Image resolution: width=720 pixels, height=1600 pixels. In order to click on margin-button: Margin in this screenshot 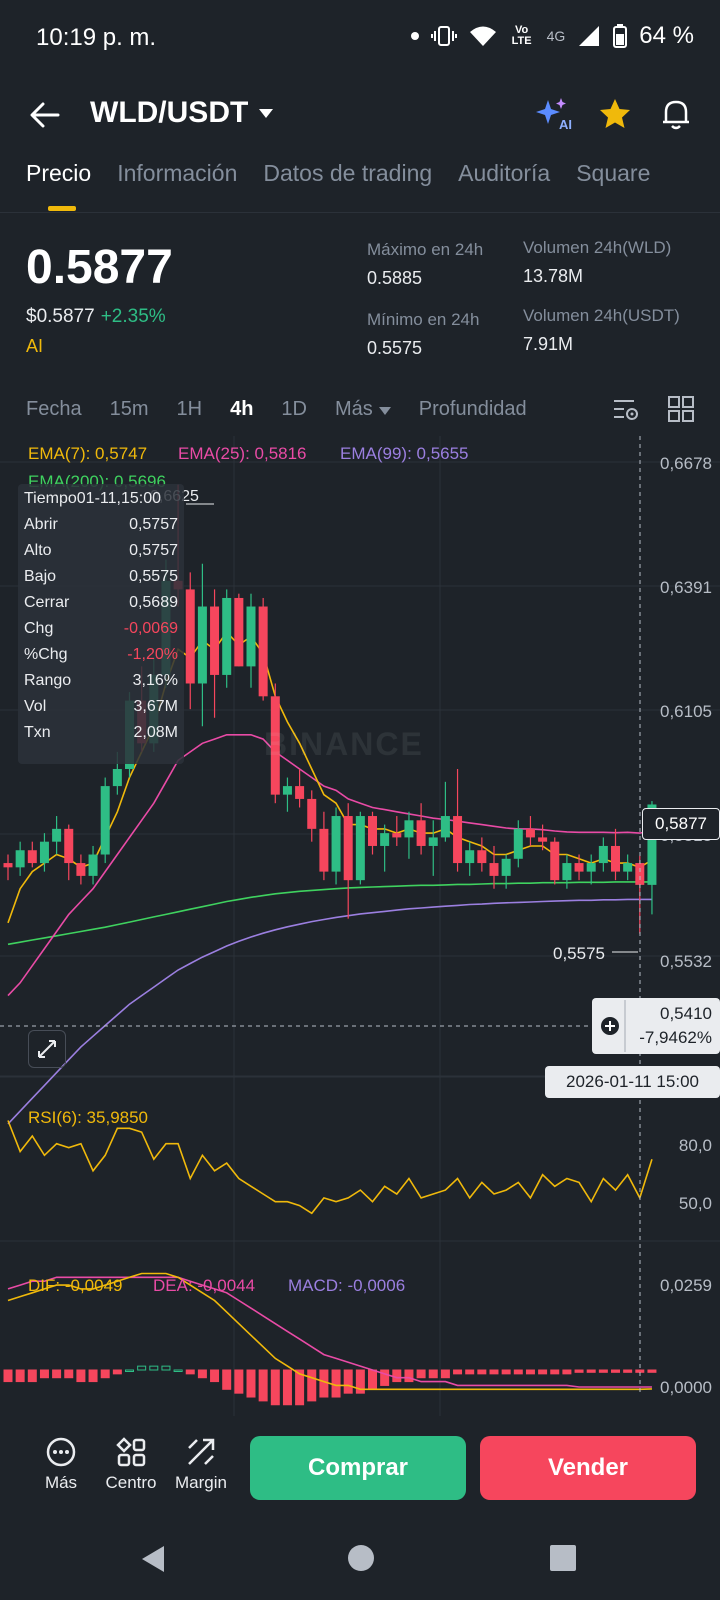, I will do `click(201, 1464)`.